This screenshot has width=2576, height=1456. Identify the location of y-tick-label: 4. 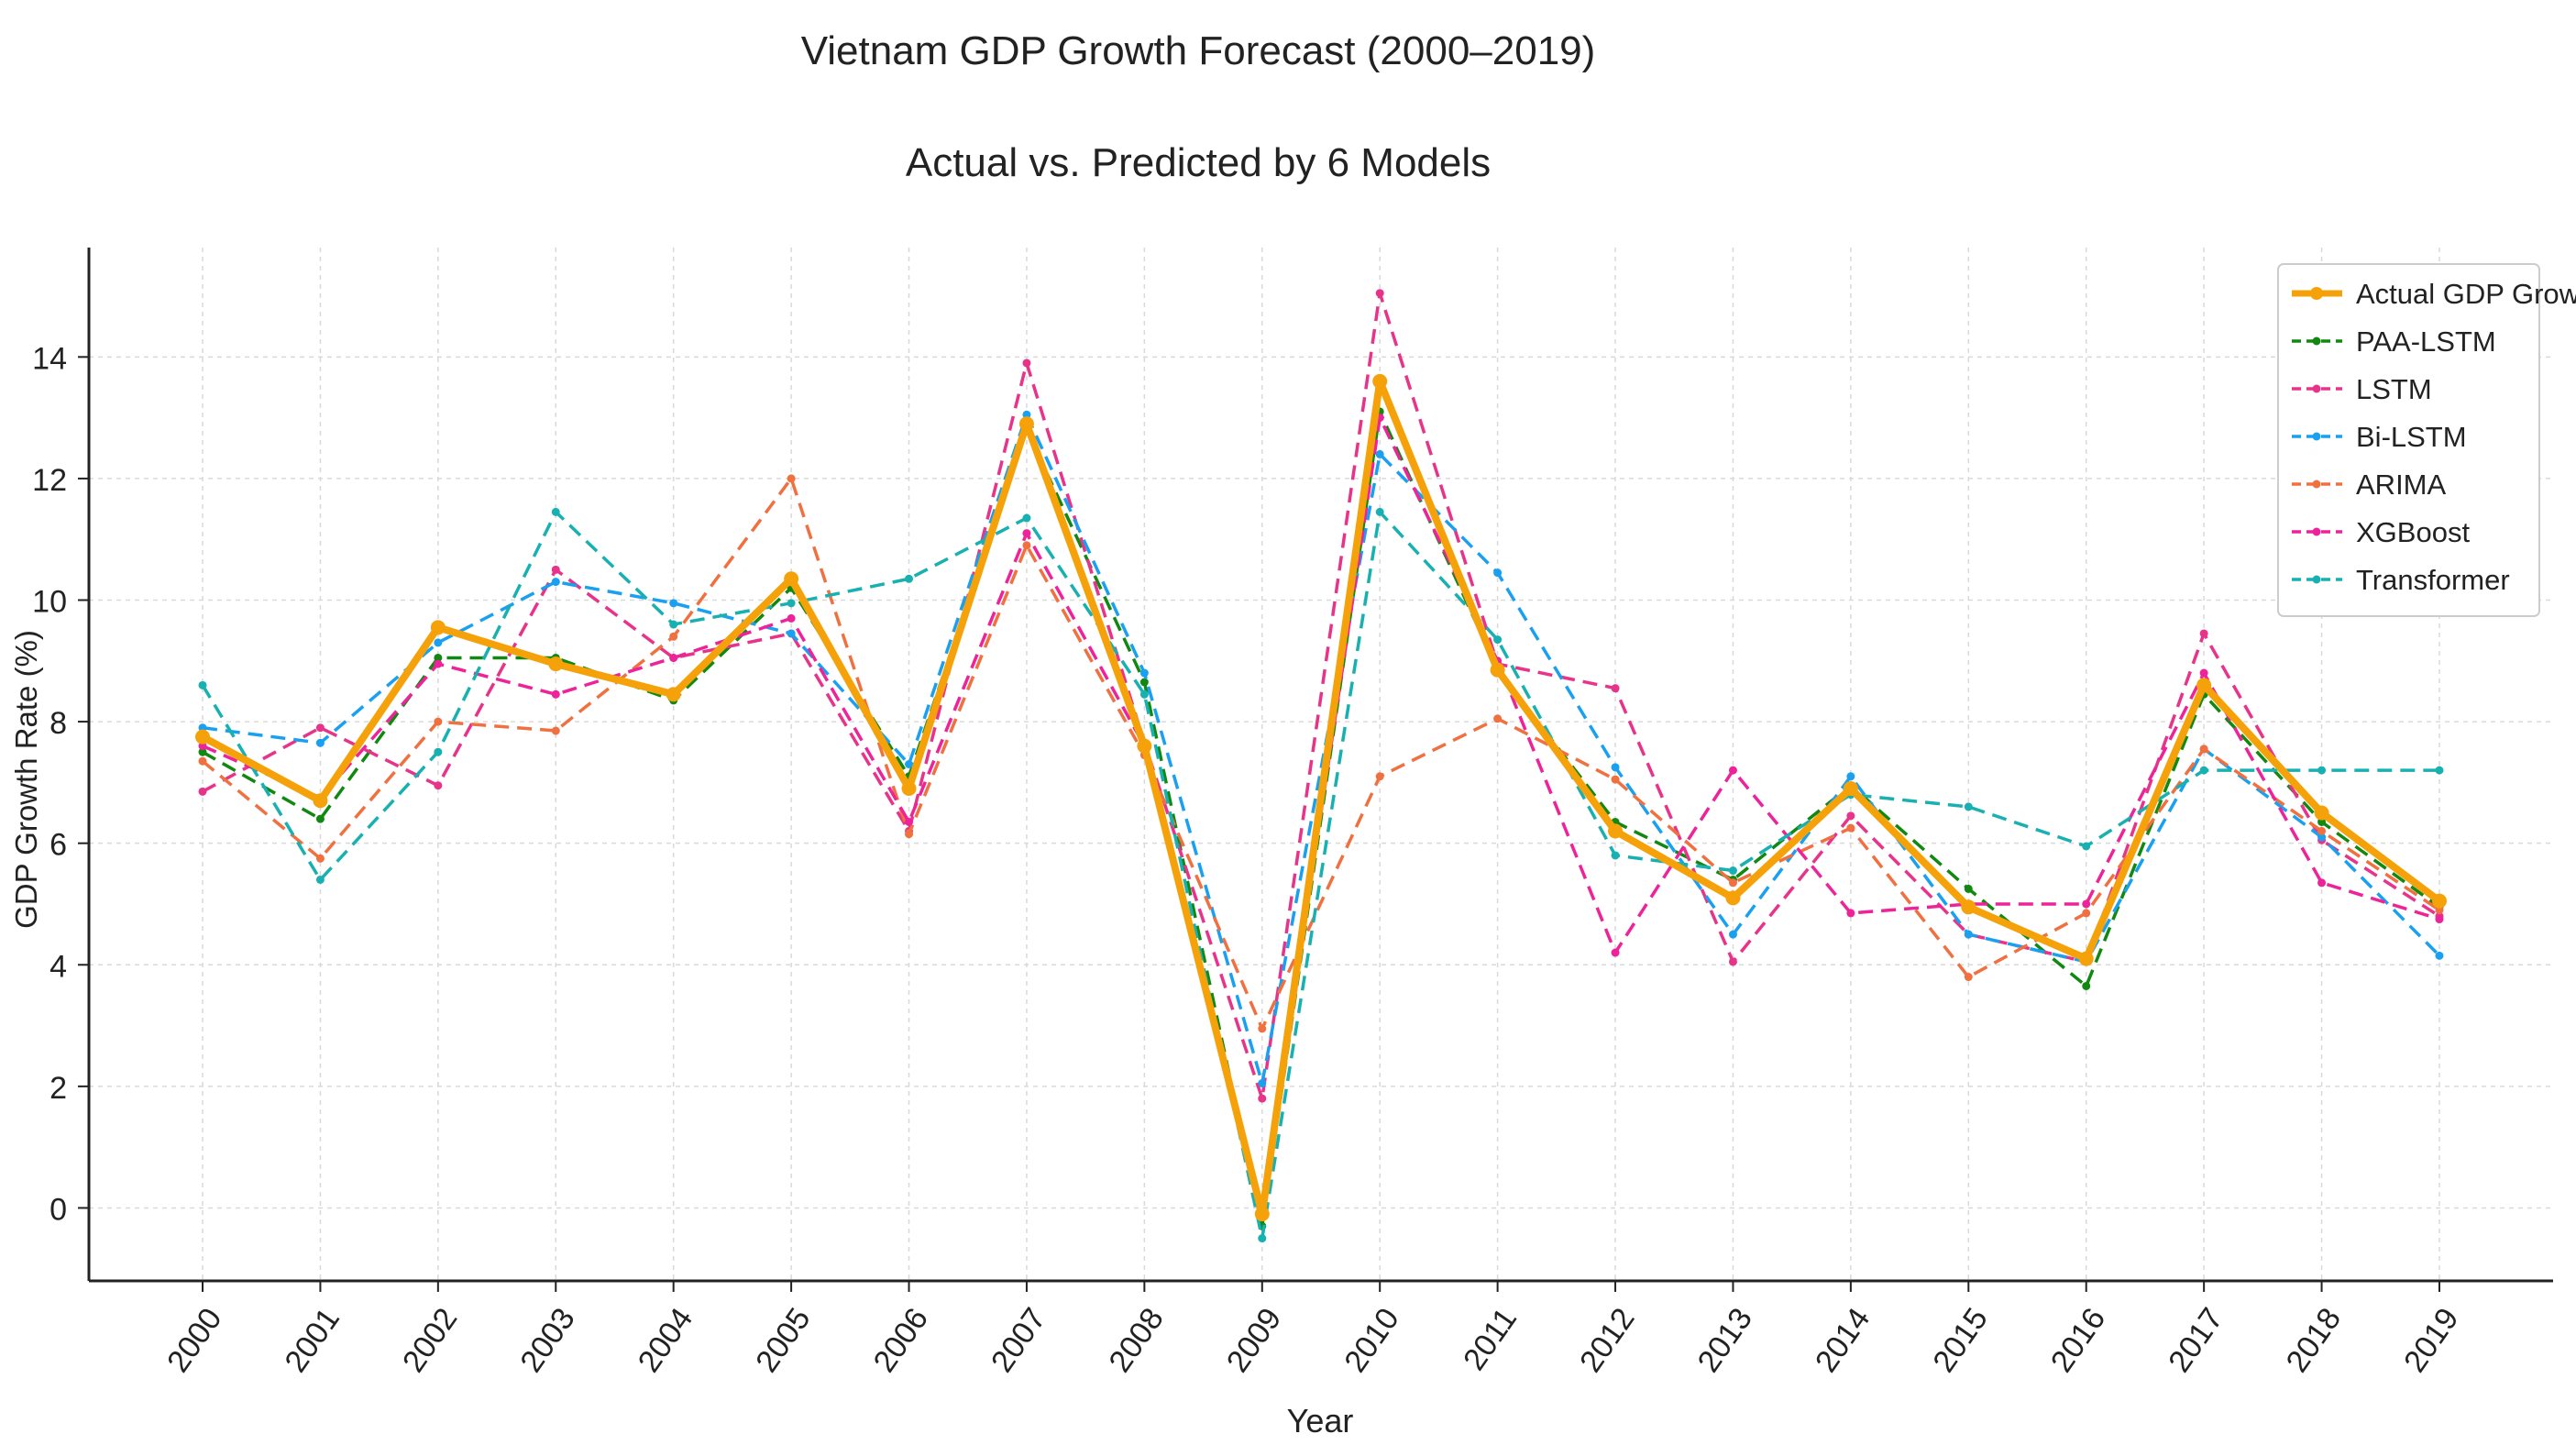
(58, 966).